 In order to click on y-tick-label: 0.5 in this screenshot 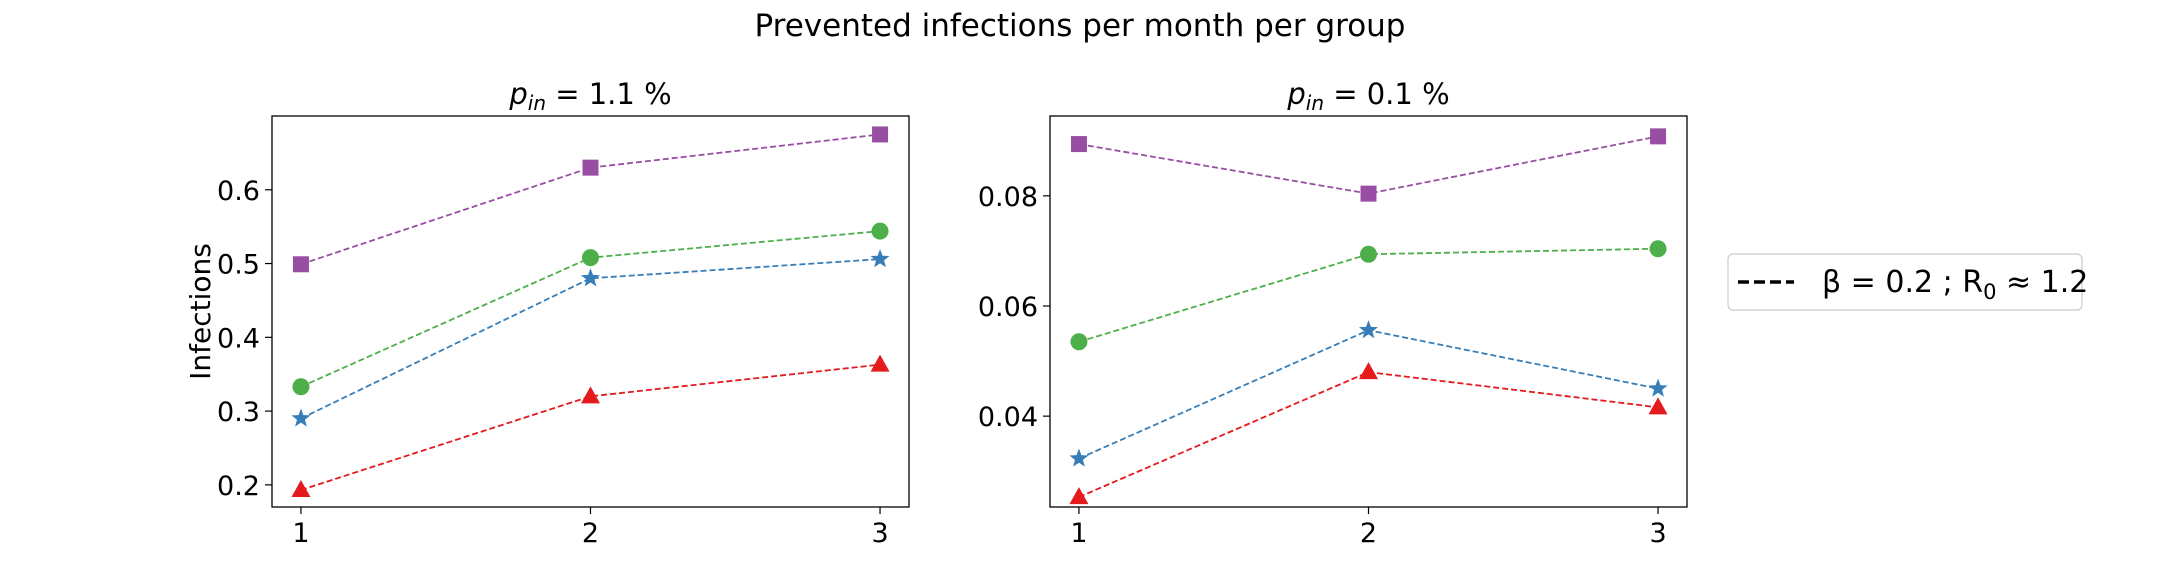, I will do `click(238, 265)`.